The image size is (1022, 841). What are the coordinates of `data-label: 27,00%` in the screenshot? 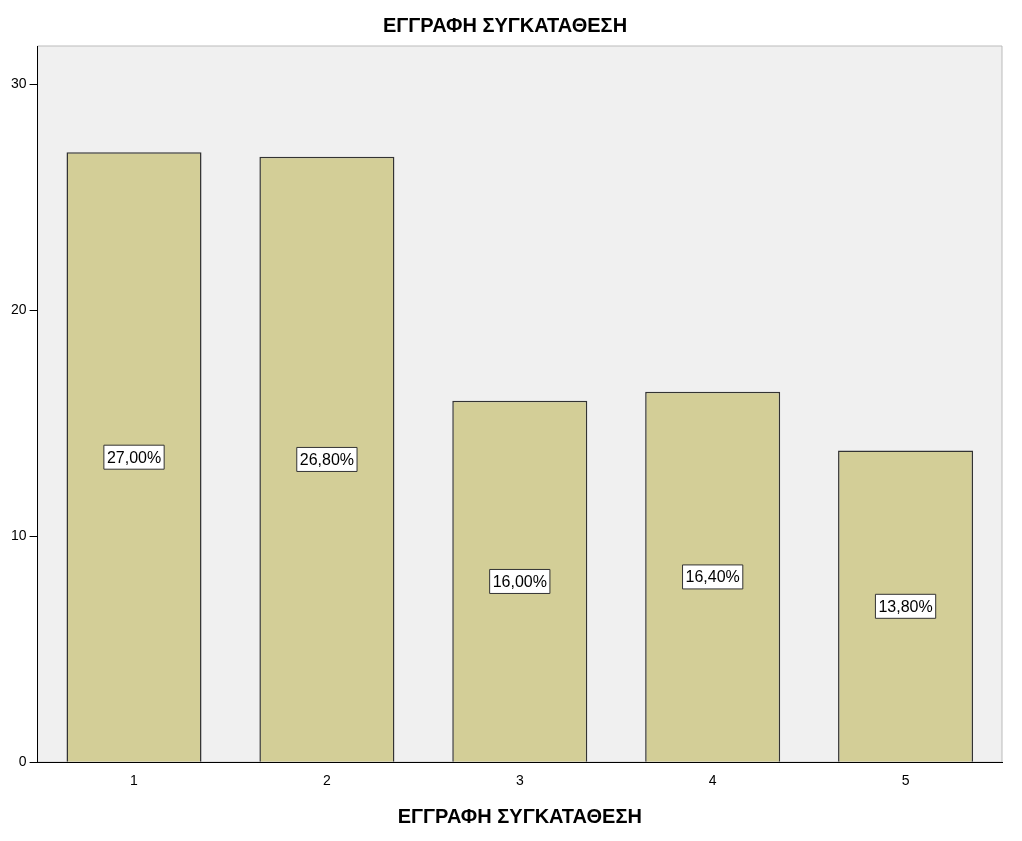 It's located at (134, 457).